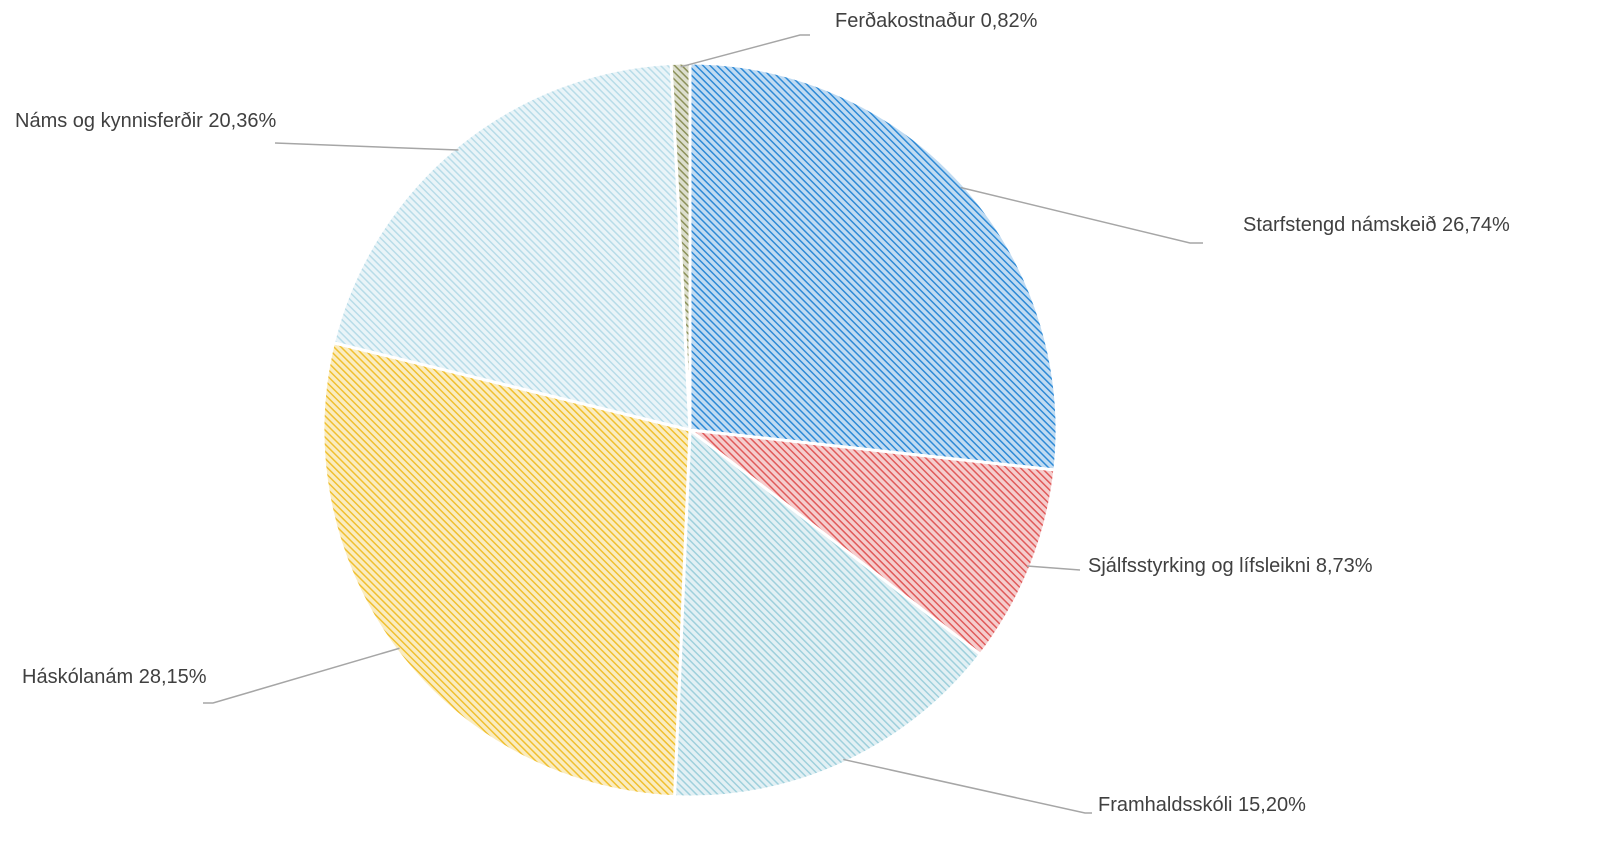  I want to click on label-category: Háskólanám, so click(77, 677).